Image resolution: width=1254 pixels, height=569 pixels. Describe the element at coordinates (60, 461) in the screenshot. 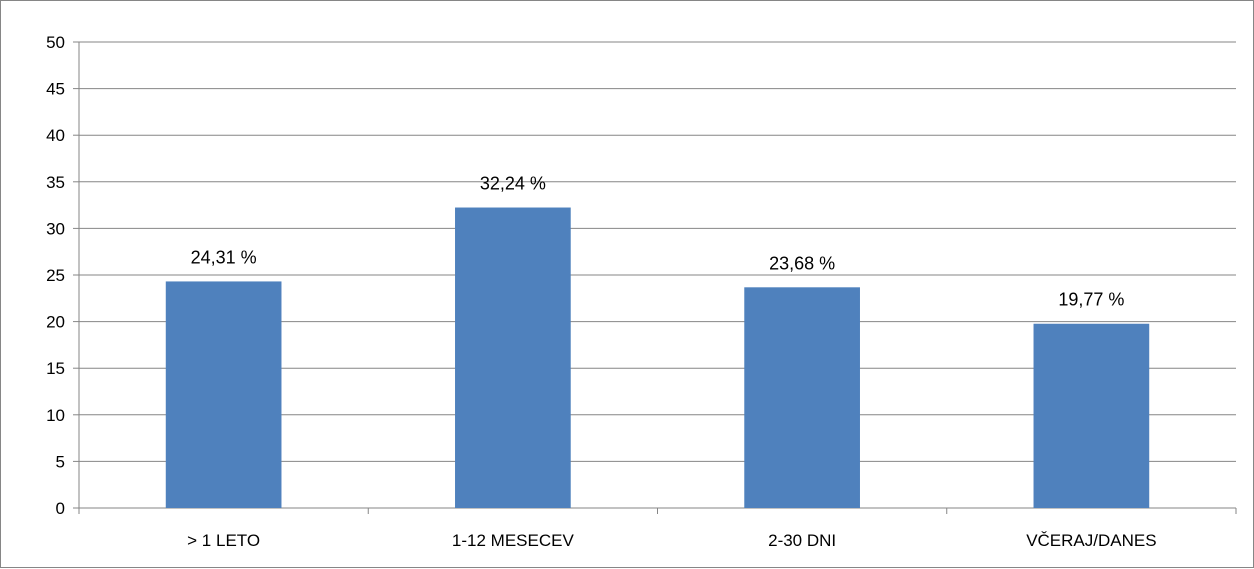

I see `y-tick-label: 5` at that location.